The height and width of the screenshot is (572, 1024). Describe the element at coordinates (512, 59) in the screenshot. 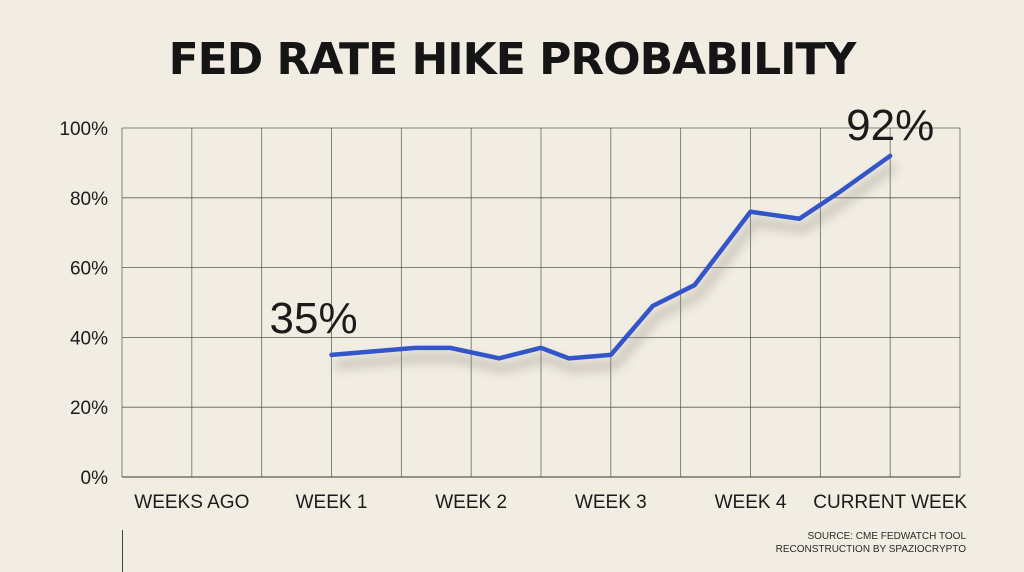

I see `chart-title: FED RATE HIKE PROBABILITY` at that location.